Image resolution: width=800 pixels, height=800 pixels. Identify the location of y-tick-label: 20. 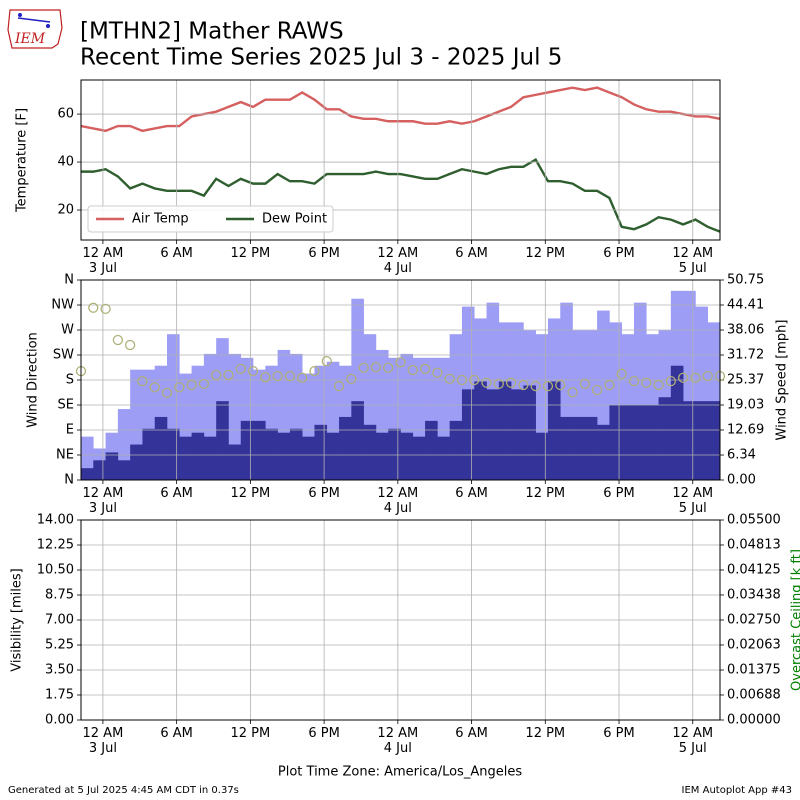
(65, 210).